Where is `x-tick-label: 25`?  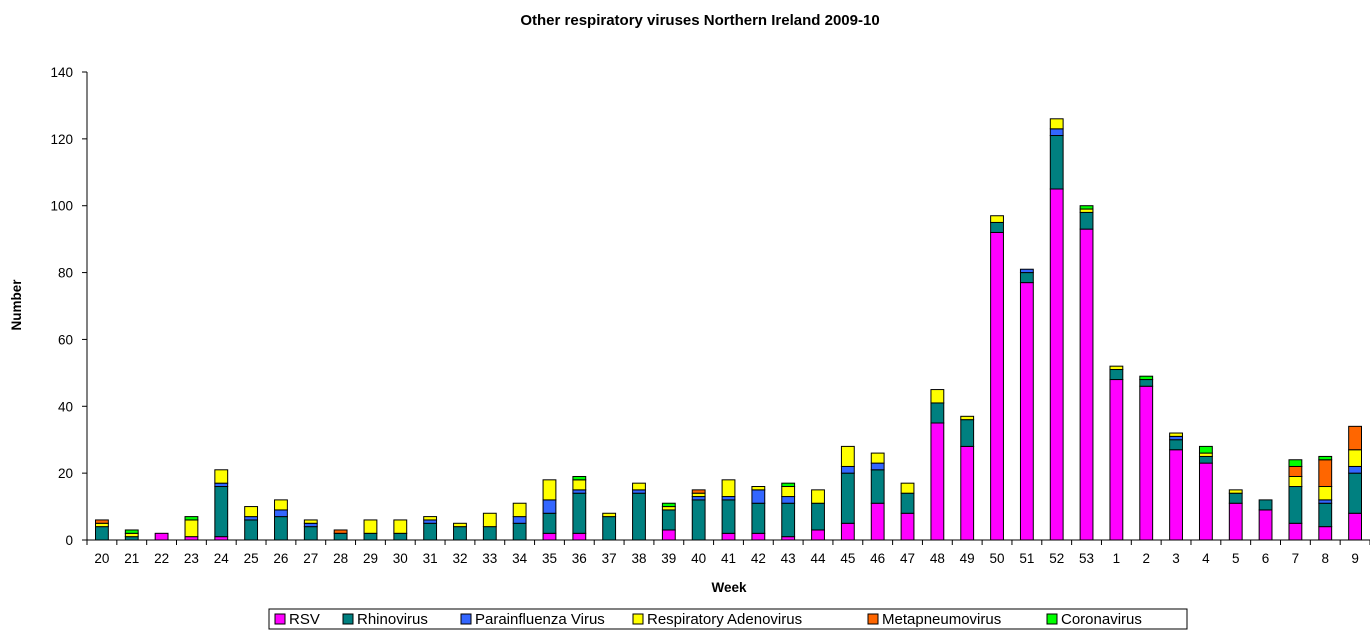 x-tick-label: 25 is located at coordinates (251, 558).